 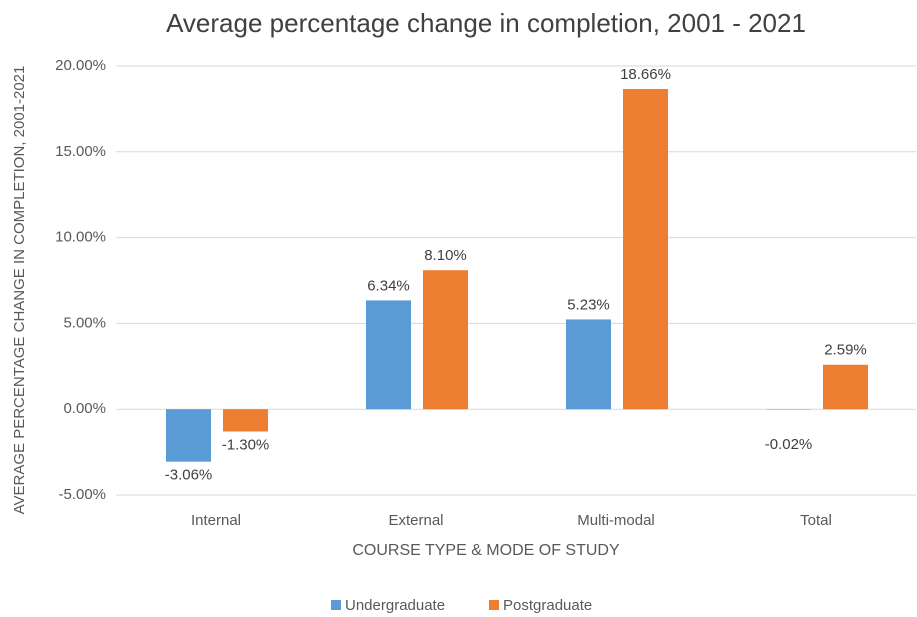 I want to click on y-tick-label: 10.00%, so click(x=80, y=237).